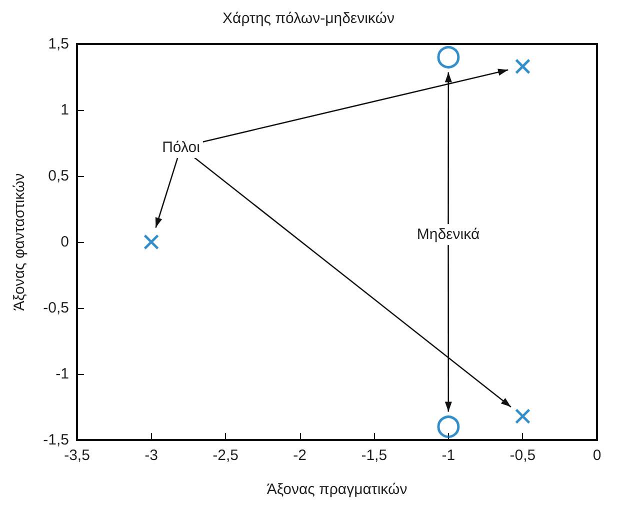  I want to click on y-tick-label: -1,5, so click(56, 440).